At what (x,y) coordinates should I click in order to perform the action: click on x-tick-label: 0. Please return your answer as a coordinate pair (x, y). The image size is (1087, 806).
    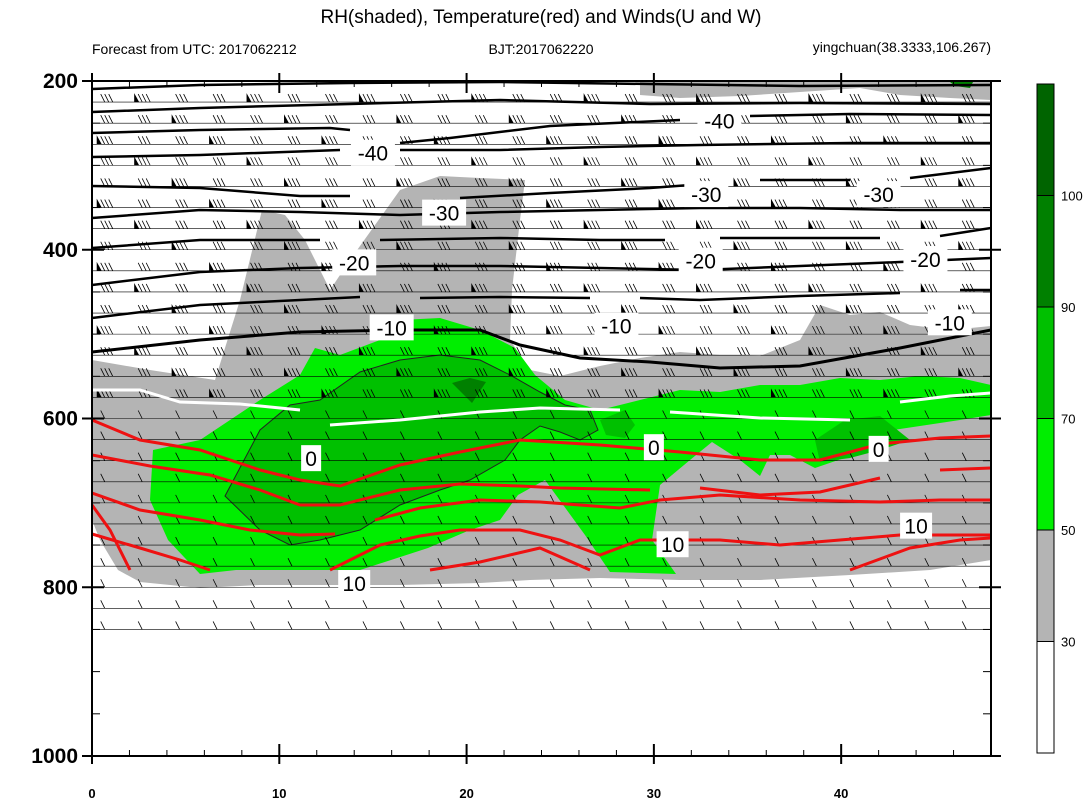
    Looking at the image, I should click on (91, 793).